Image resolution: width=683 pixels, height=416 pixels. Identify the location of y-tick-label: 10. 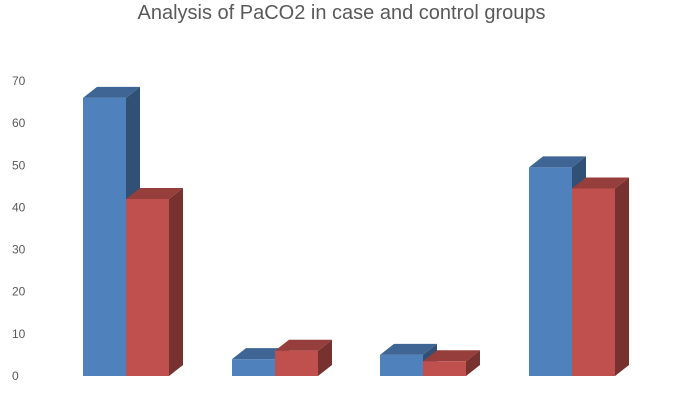
(19, 334).